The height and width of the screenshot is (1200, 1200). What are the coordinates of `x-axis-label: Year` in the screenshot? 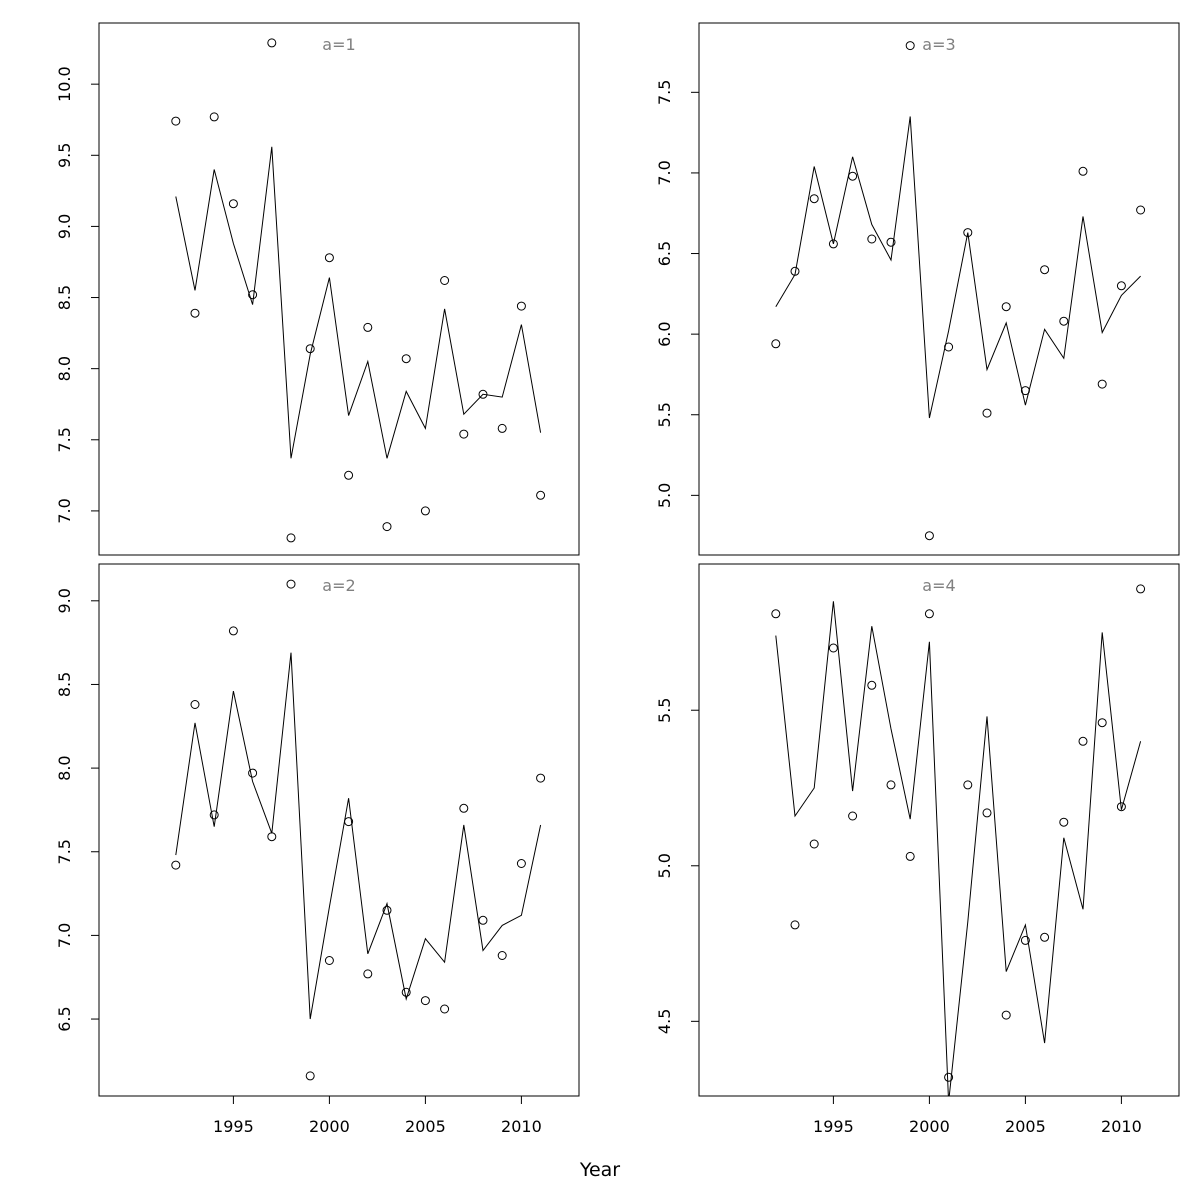 It's located at (599, 1170).